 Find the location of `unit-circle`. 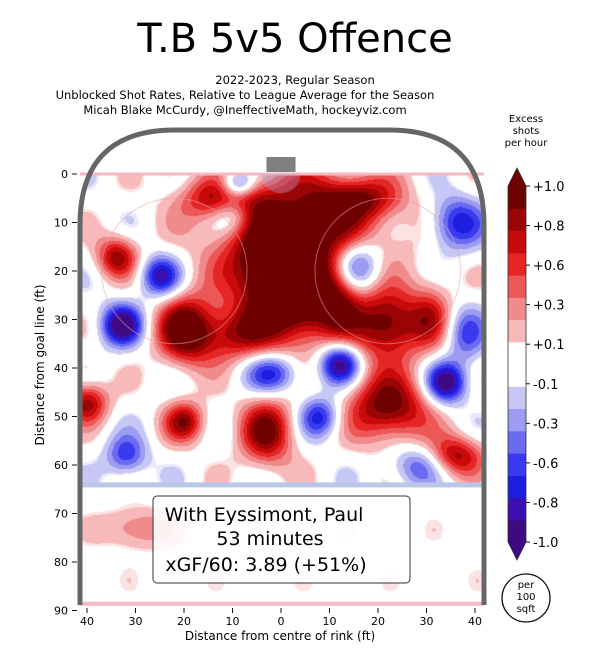

unit-circle is located at coordinates (526, 598).